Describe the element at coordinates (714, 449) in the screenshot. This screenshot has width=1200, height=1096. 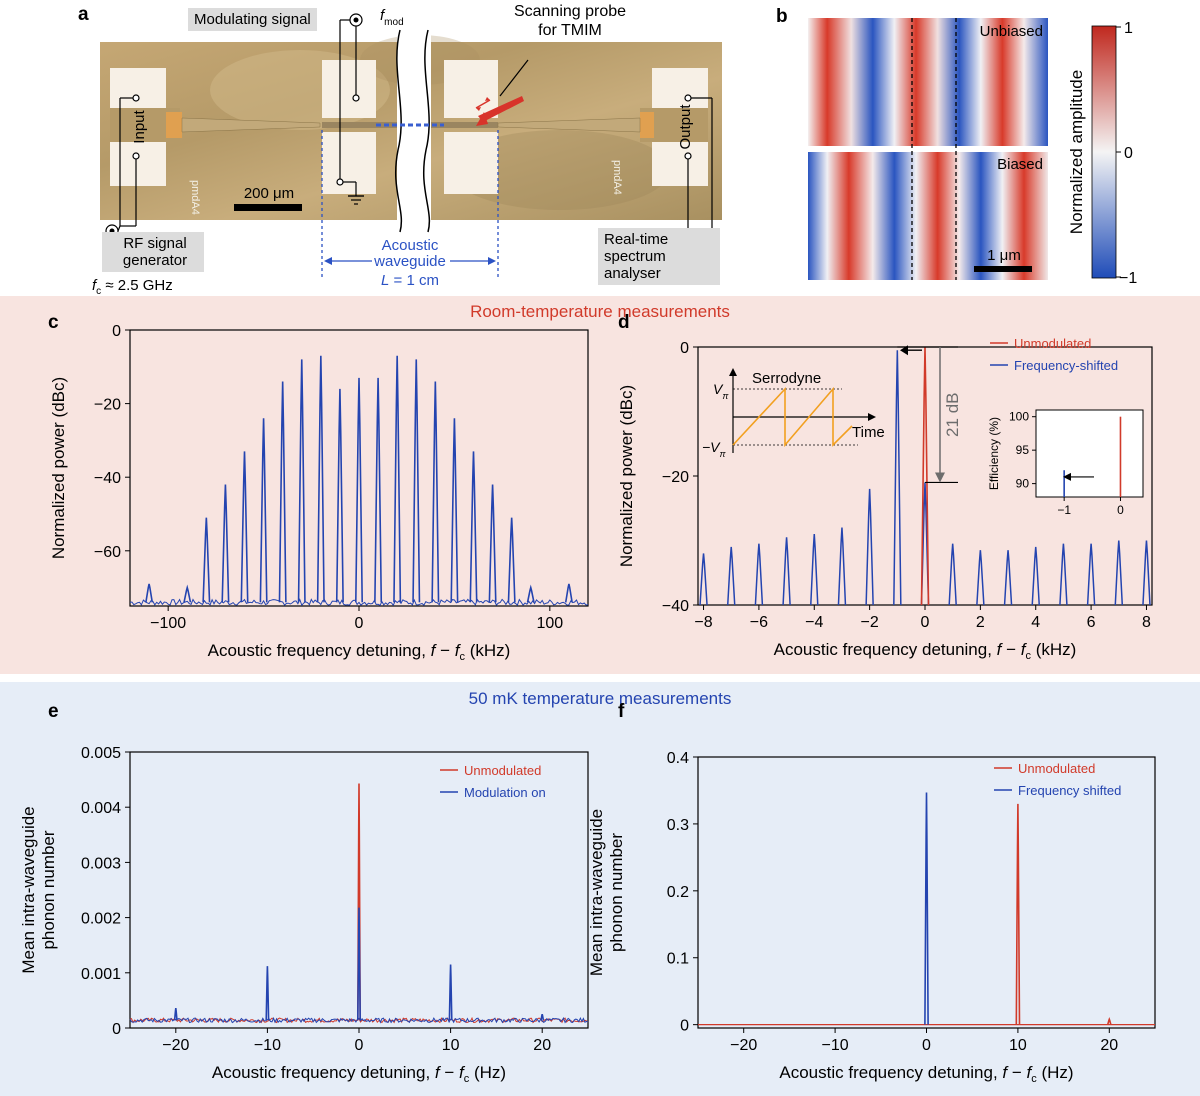
I see `neg-vpi-label: −Vπ` at that location.